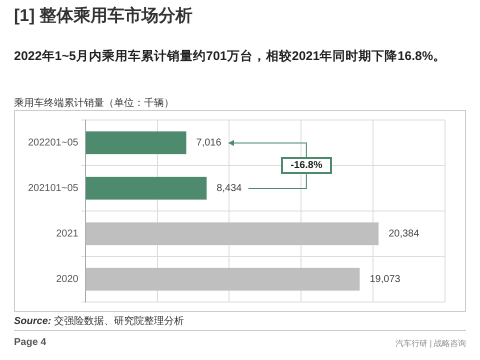 The image size is (480, 360). What do you see at coordinates (30, 342) in the screenshot?
I see `text: Page 4` at bounding box center [30, 342].